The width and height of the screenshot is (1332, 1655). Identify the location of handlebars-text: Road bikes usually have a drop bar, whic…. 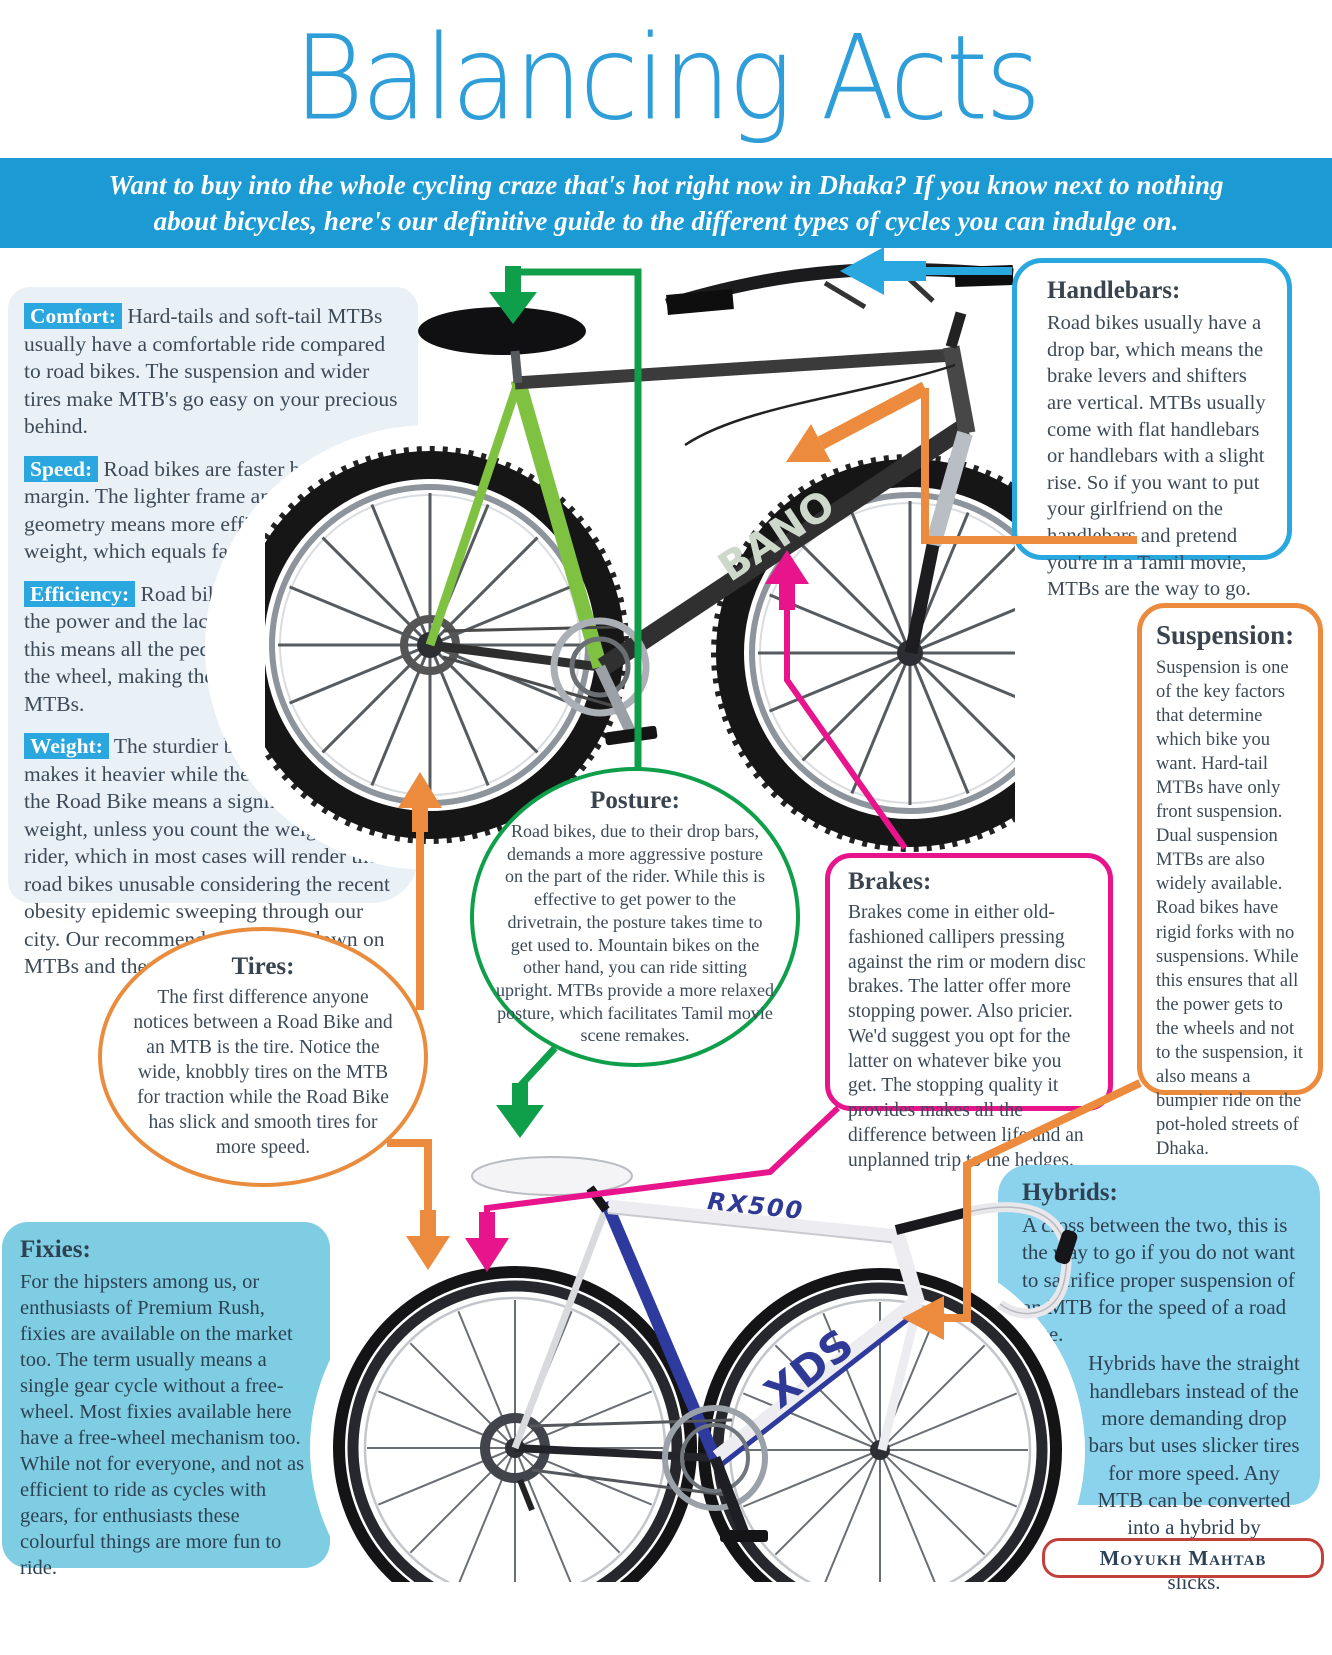
(1156, 456).